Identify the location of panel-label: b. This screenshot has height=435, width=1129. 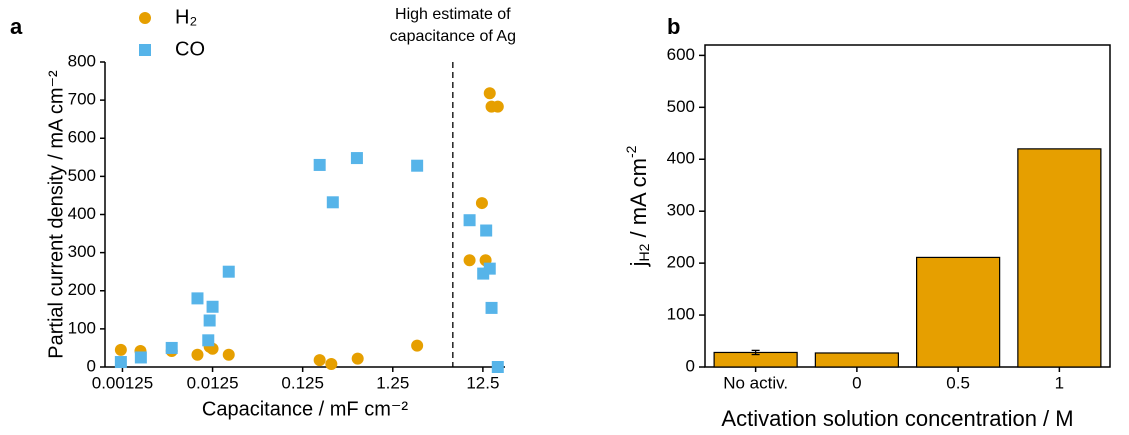
(673, 26).